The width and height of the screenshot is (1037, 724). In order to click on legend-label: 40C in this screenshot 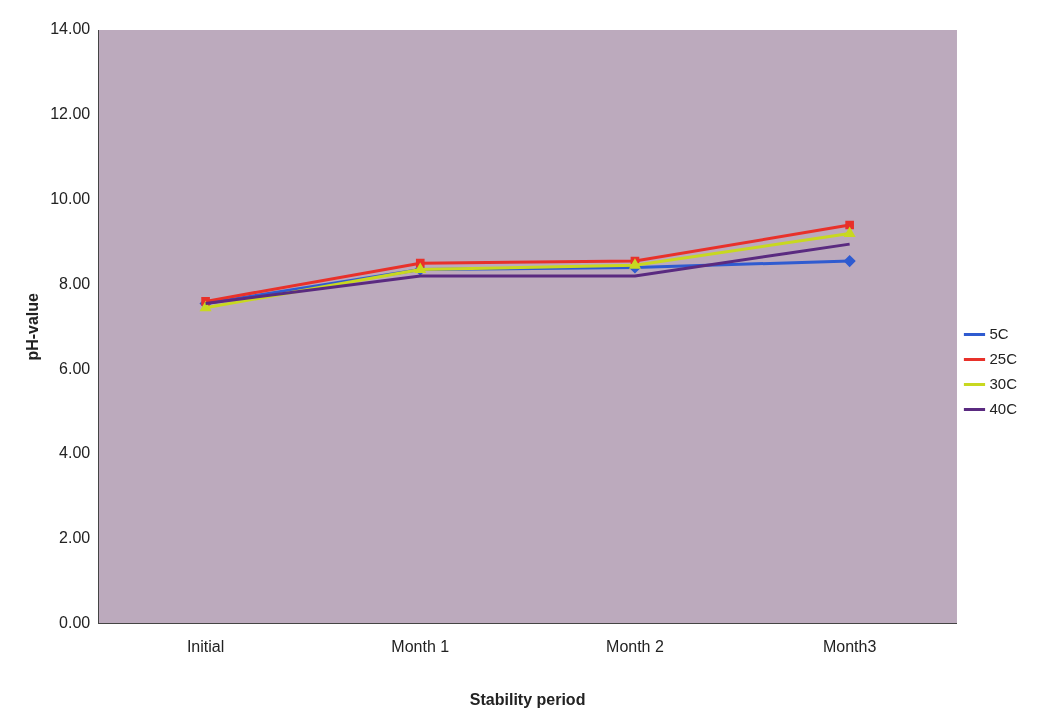, I will do `click(1003, 408)`.